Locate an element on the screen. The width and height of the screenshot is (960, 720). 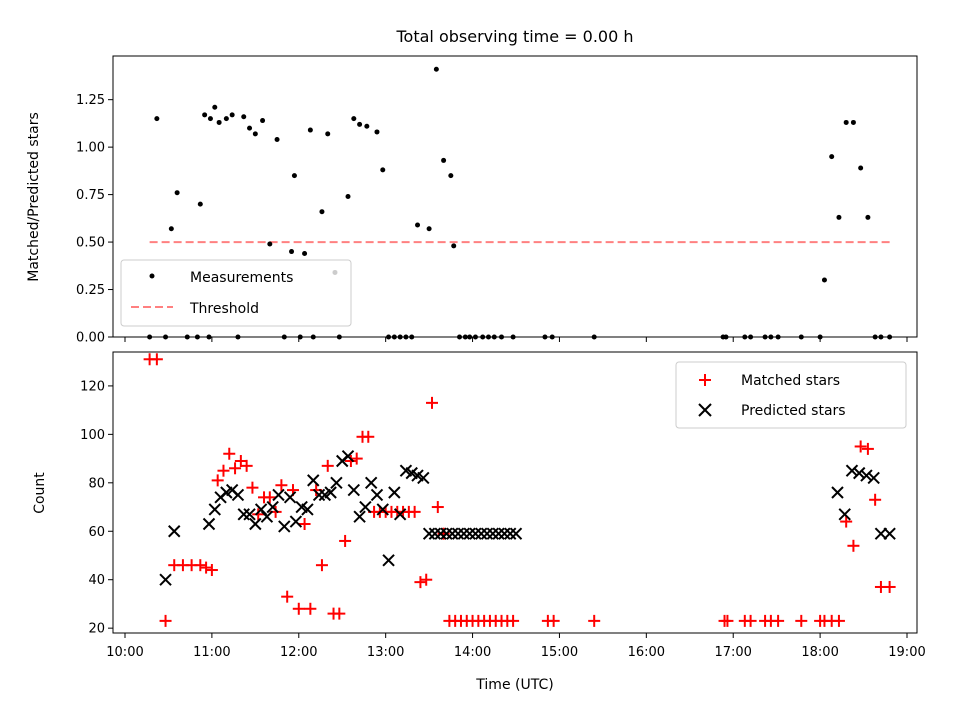
bottom-legend: Matched stars Predicted stars is located at coordinates (791, 395).